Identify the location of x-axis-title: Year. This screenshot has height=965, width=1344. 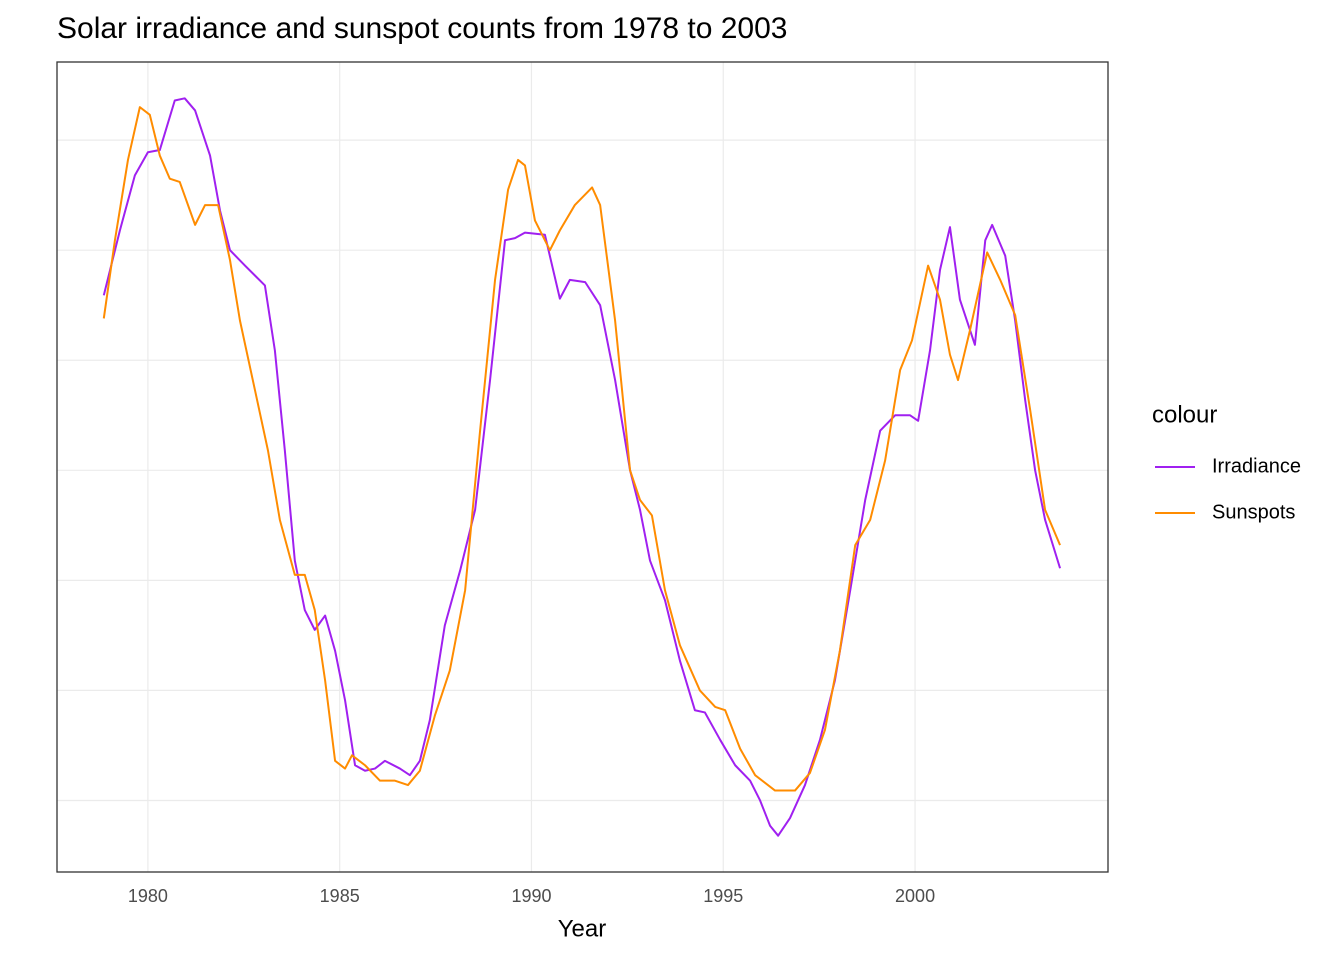
(582, 928).